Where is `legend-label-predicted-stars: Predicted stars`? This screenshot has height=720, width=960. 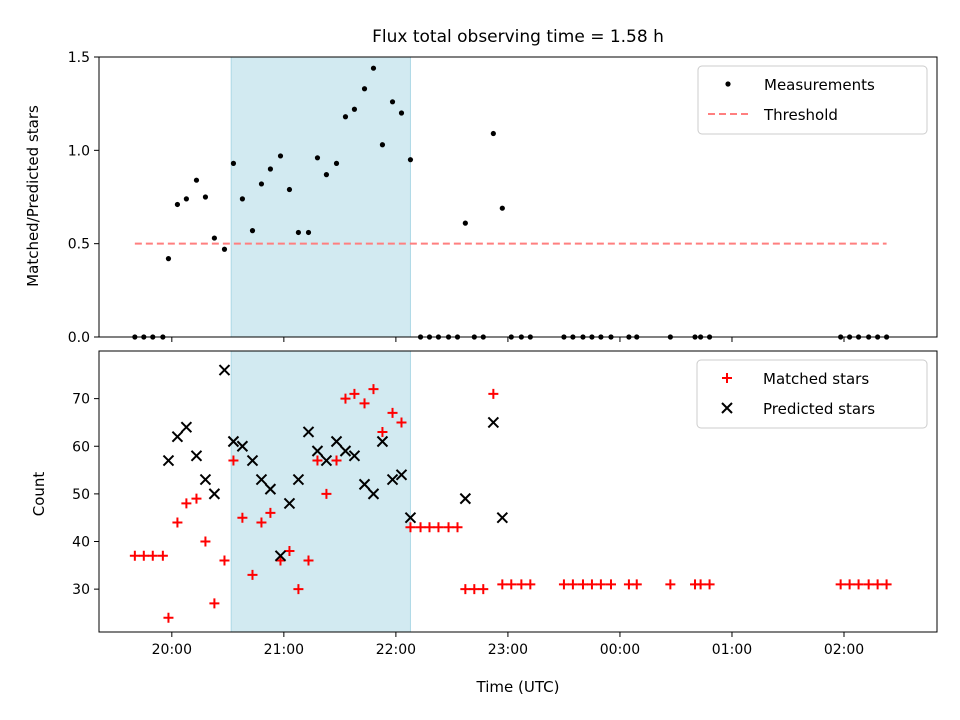
legend-label-predicted-stars: Predicted stars is located at coordinates (819, 409).